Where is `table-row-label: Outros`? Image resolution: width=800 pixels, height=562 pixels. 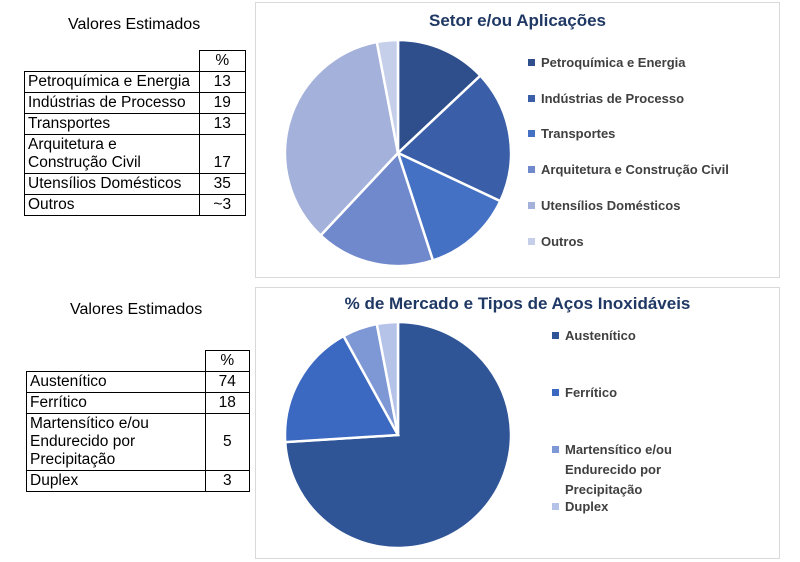 table-row-label: Outros is located at coordinates (112, 205).